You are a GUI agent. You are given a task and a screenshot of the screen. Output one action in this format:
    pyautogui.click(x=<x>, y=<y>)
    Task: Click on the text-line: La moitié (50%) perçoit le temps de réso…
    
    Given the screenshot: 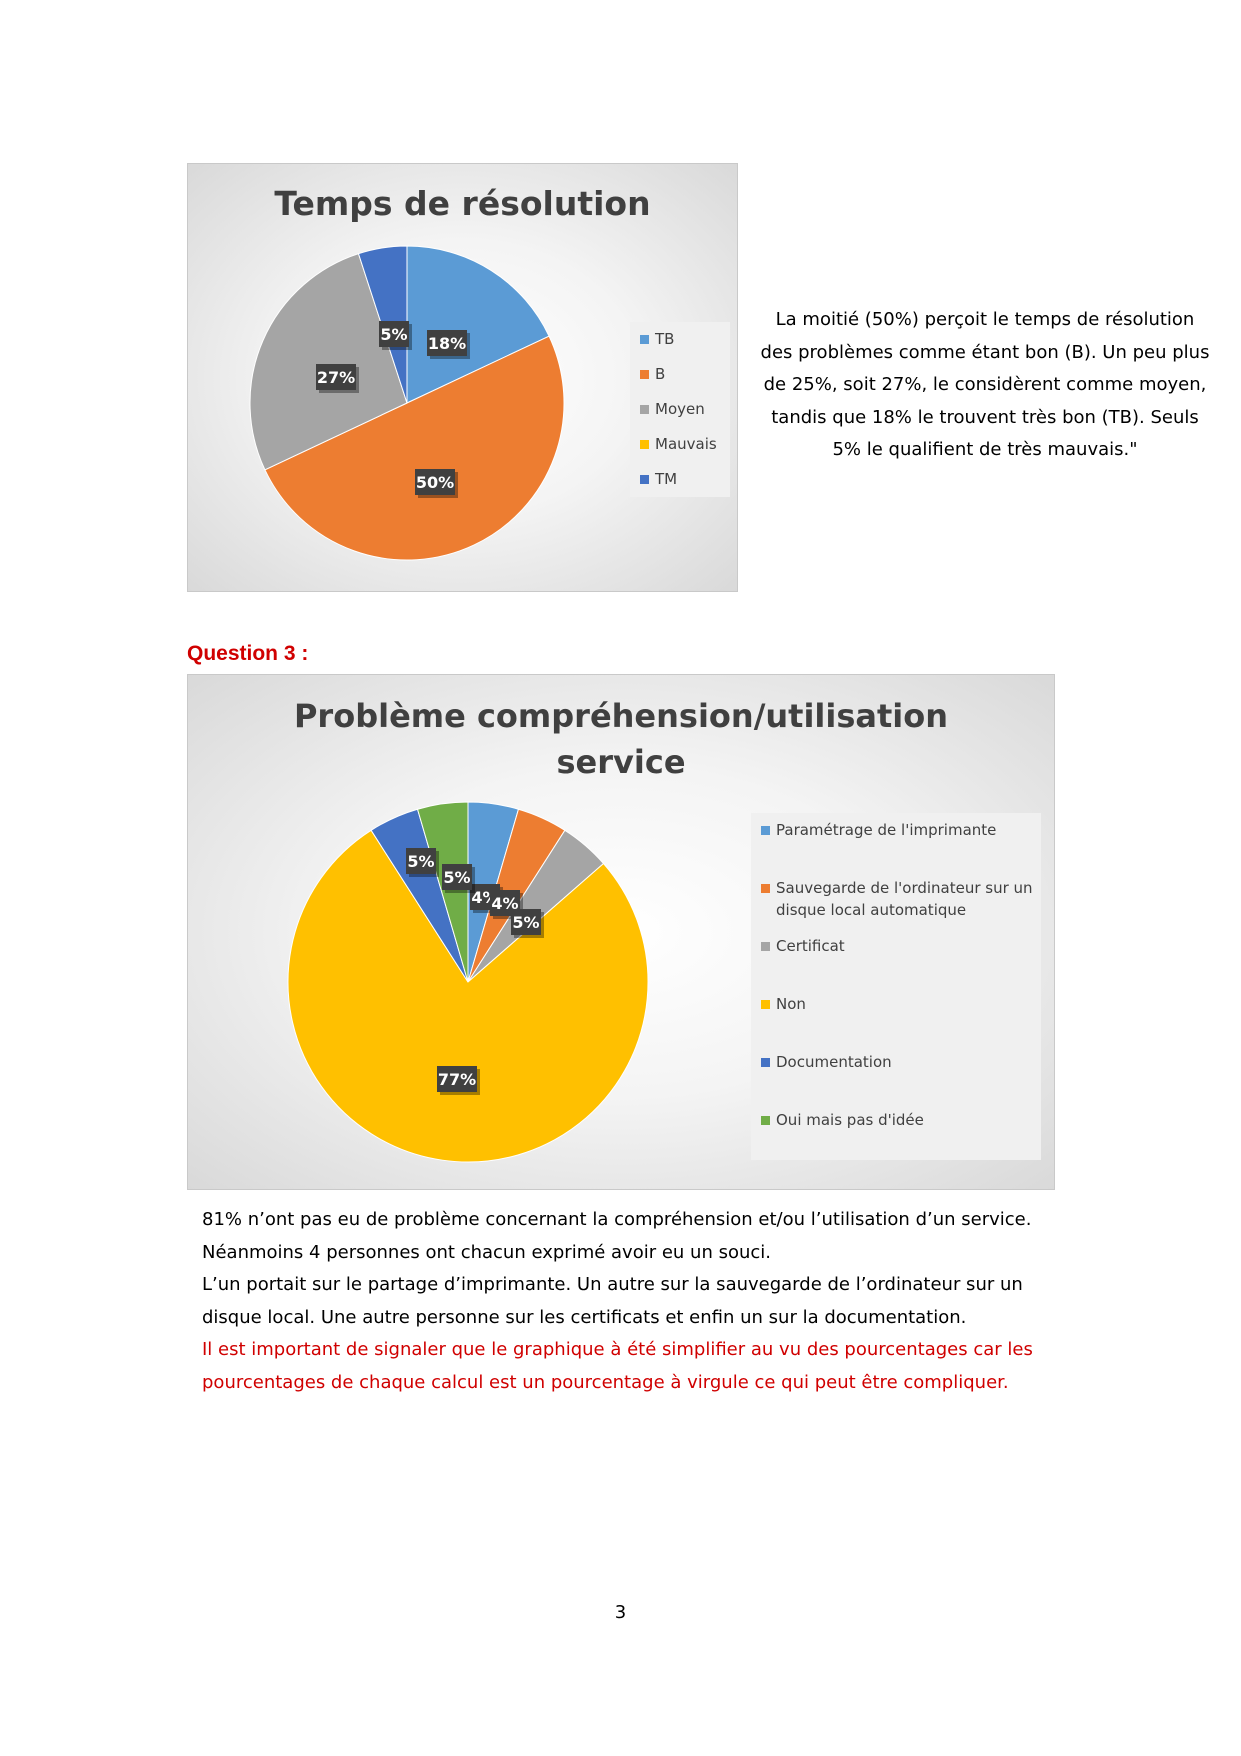 What is the action you would take?
    pyautogui.click(x=985, y=319)
    